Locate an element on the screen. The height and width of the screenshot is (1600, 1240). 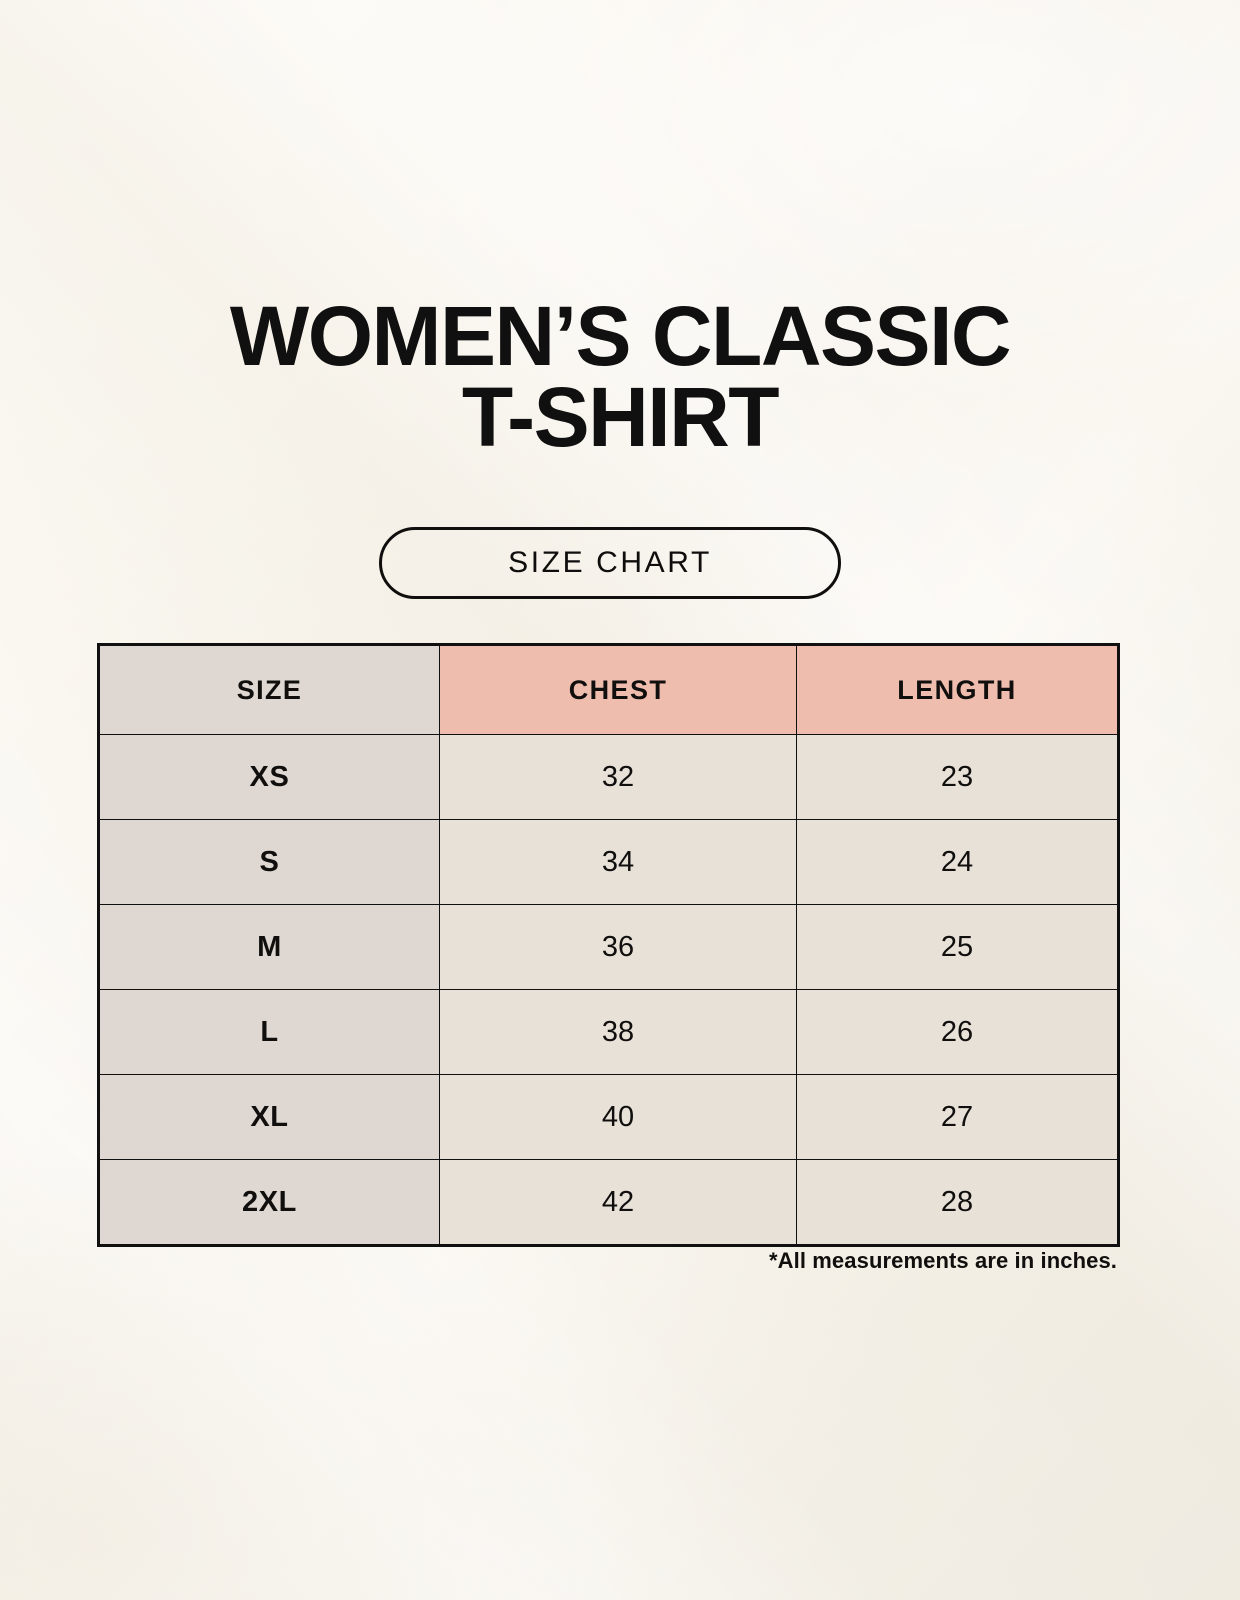
size-chart-badge: SIZE CHART is located at coordinates (610, 563).